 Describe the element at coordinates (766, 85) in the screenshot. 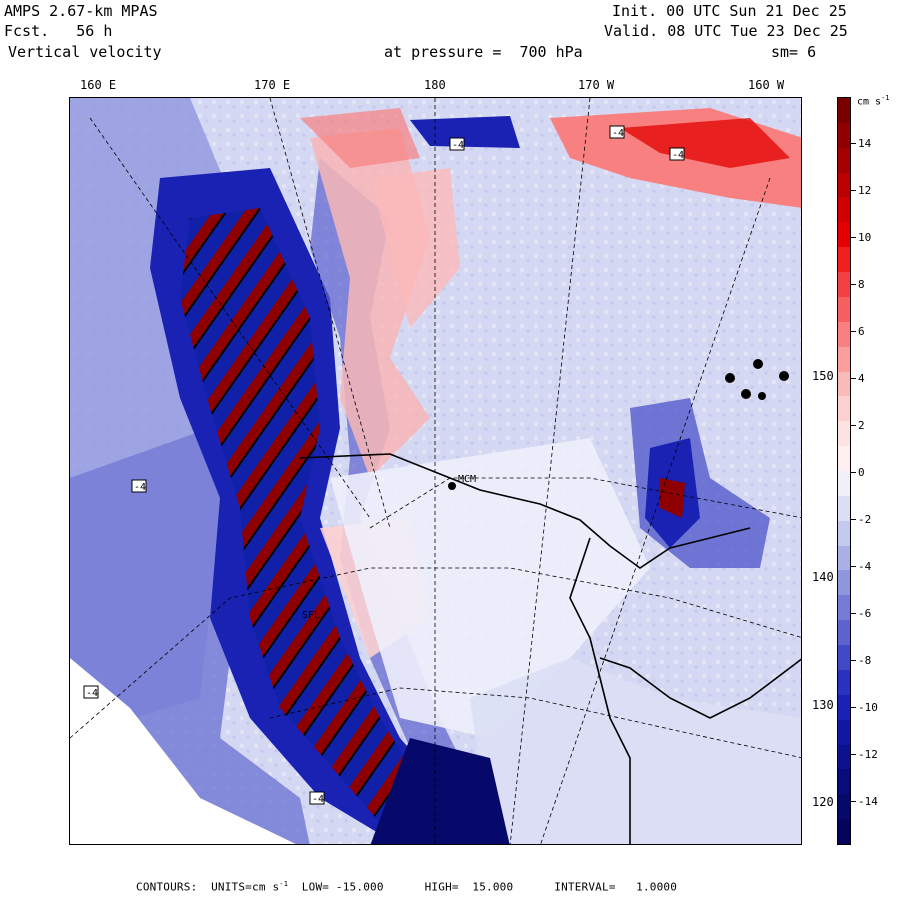

I see `lon-label-160w: 160 W` at that location.